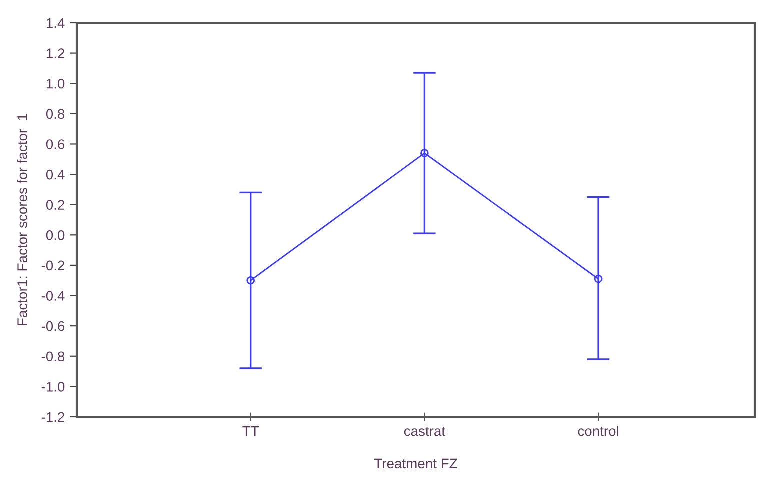 The height and width of the screenshot is (479, 759). Describe the element at coordinates (53, 417) in the screenshot. I see `y-tick-label: -1.2` at that location.